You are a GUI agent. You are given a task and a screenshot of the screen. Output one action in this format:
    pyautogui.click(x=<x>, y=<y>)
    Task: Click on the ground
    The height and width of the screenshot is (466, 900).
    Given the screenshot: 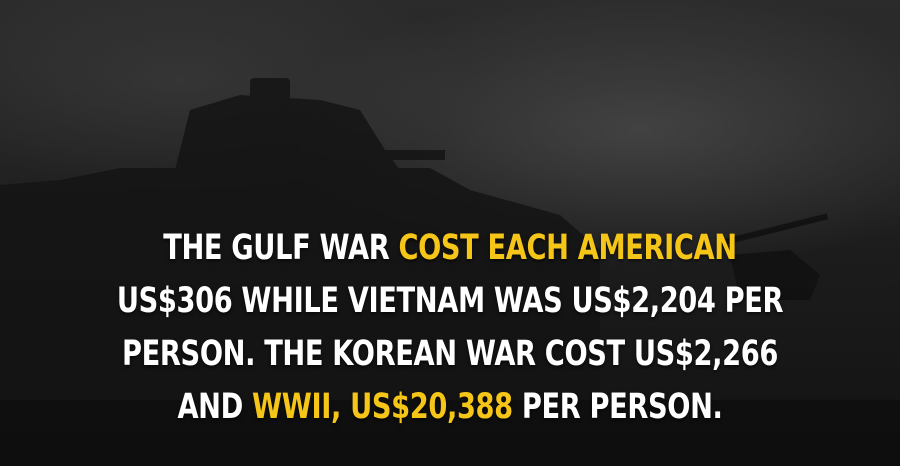 What is the action you would take?
    pyautogui.click(x=450, y=433)
    